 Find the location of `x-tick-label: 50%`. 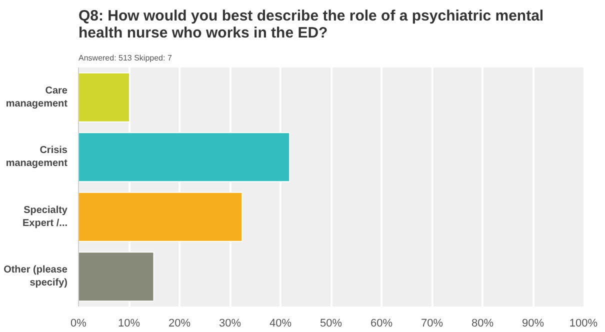

x-tick-label: 50% is located at coordinates (331, 324).